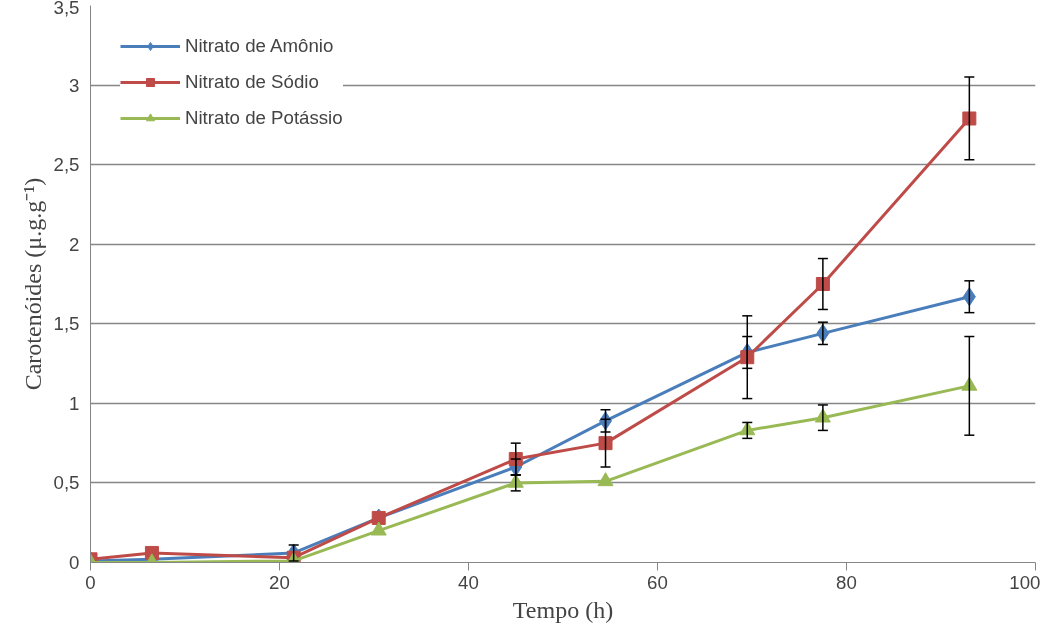 The height and width of the screenshot is (633, 1056). I want to click on x-tick-label: 60, so click(657, 582).